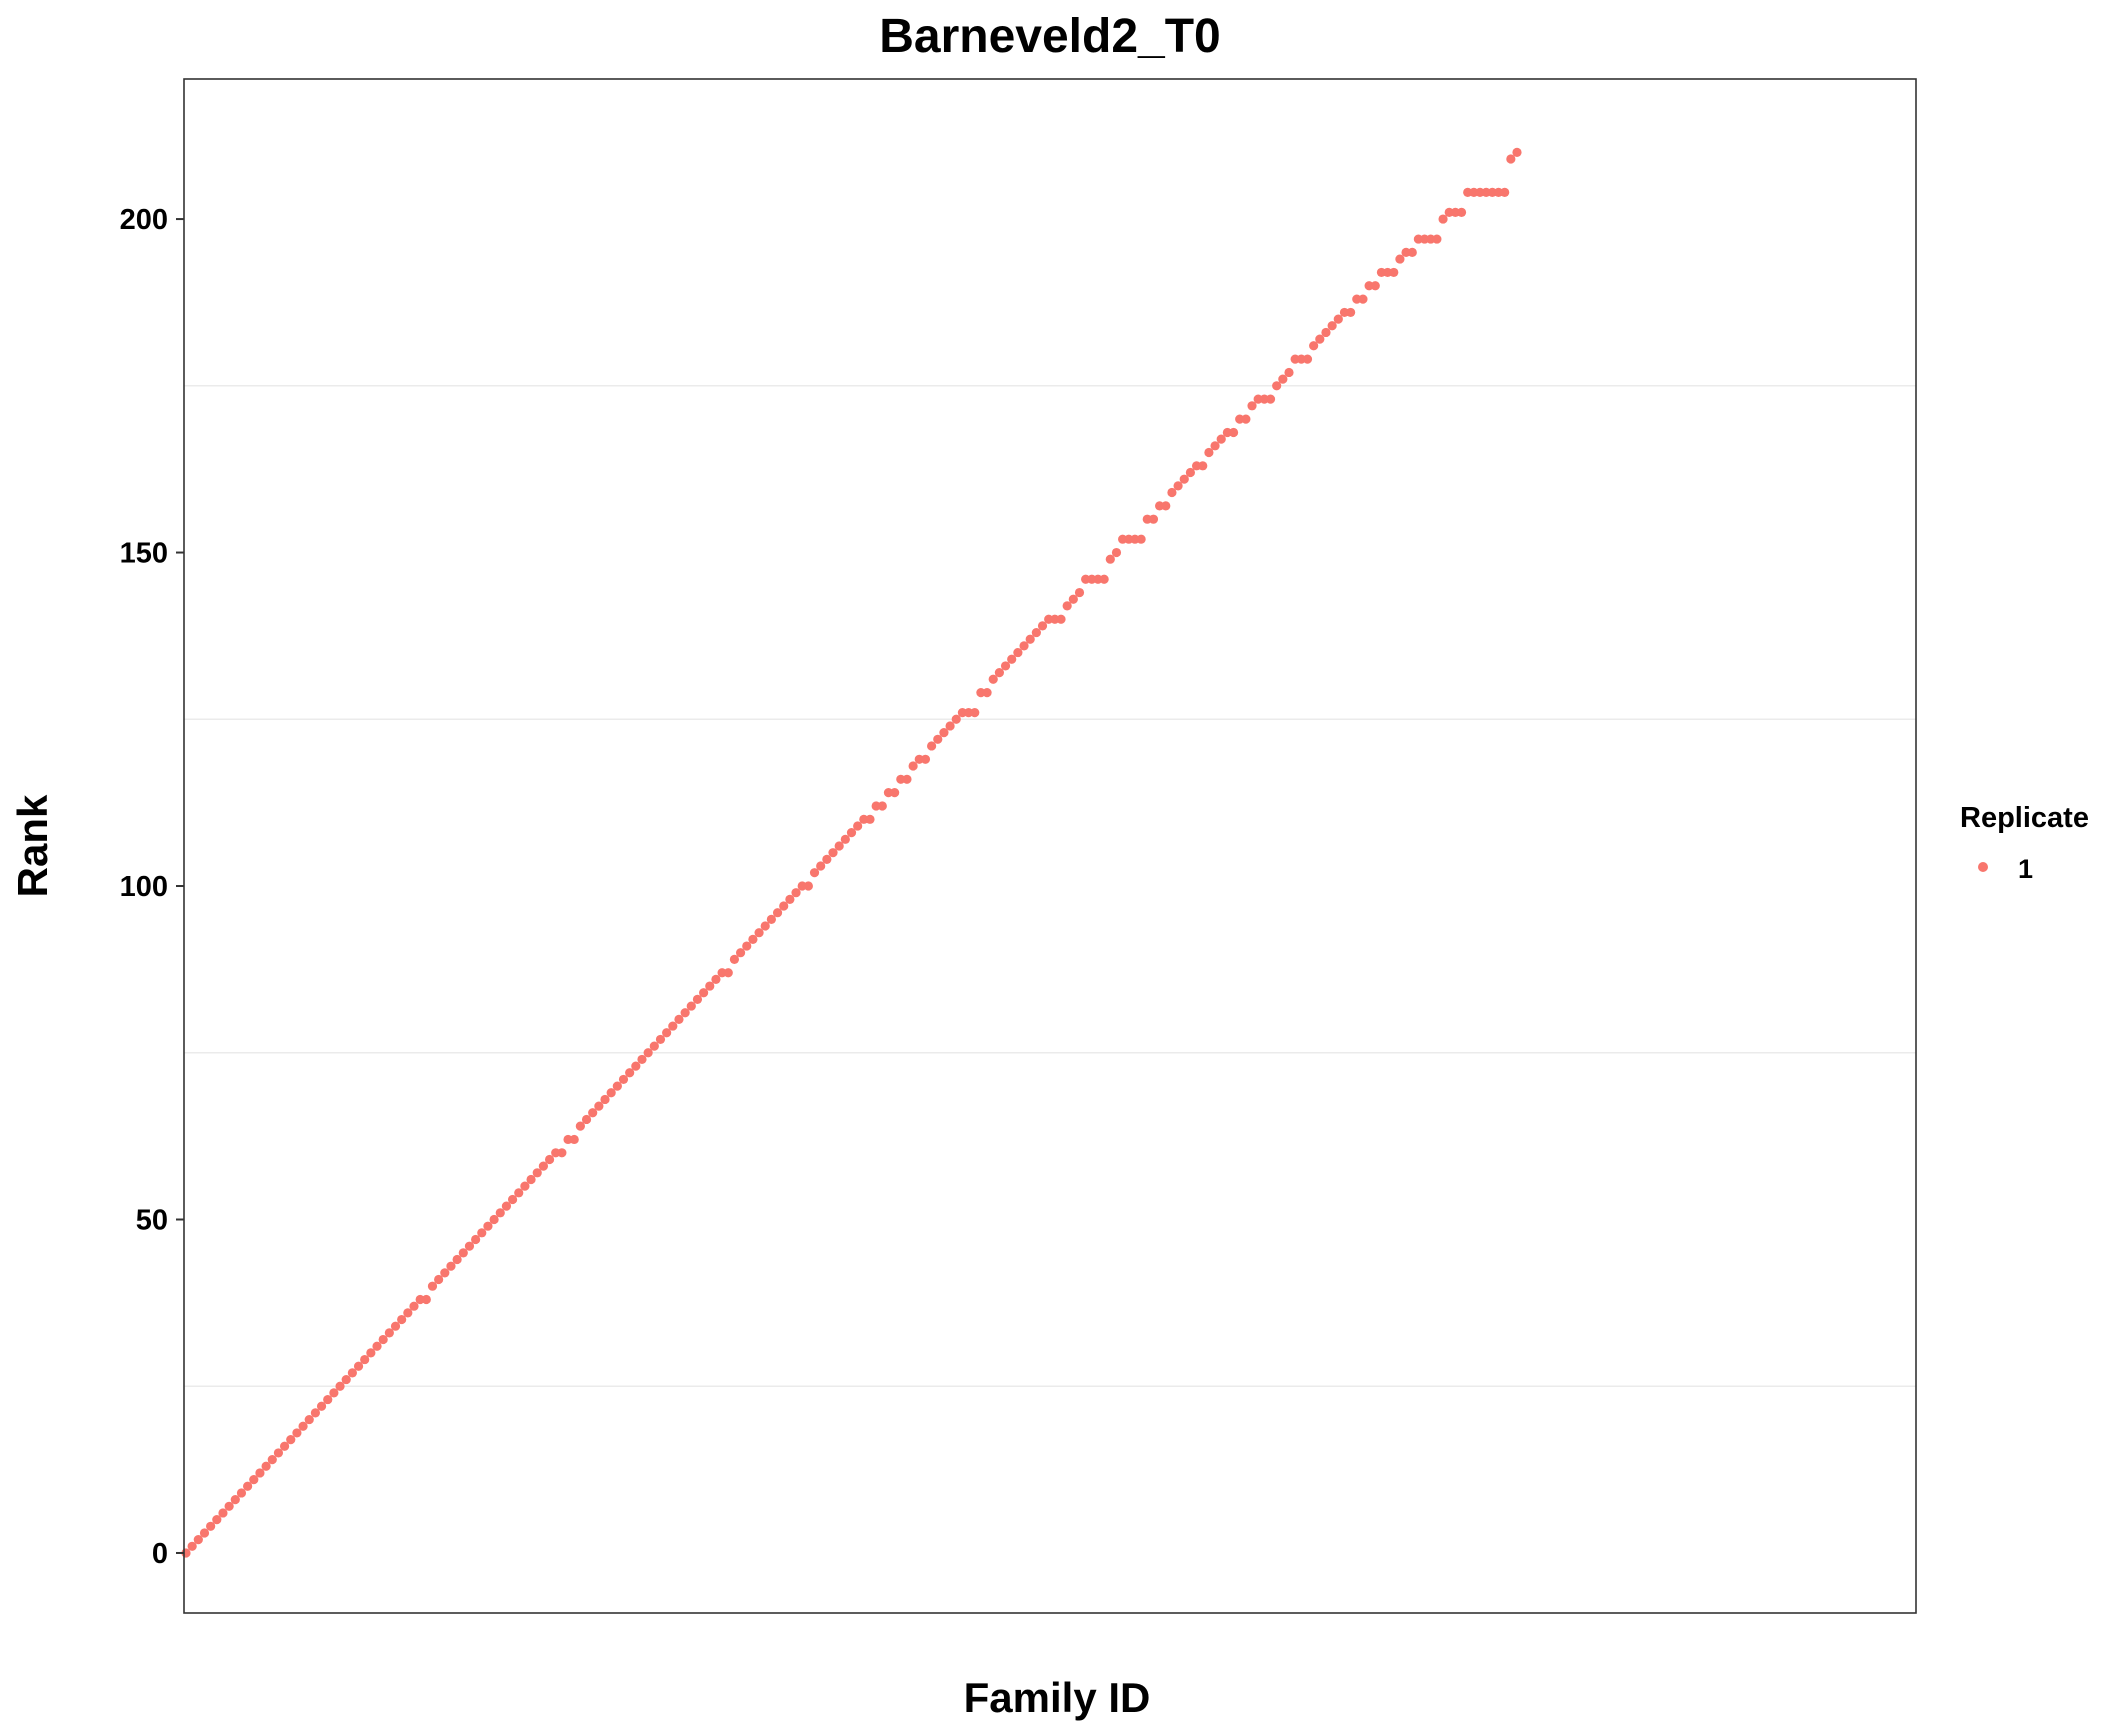 The image size is (2112, 1728). I want to click on y-tick-label: 50, so click(152, 1220).